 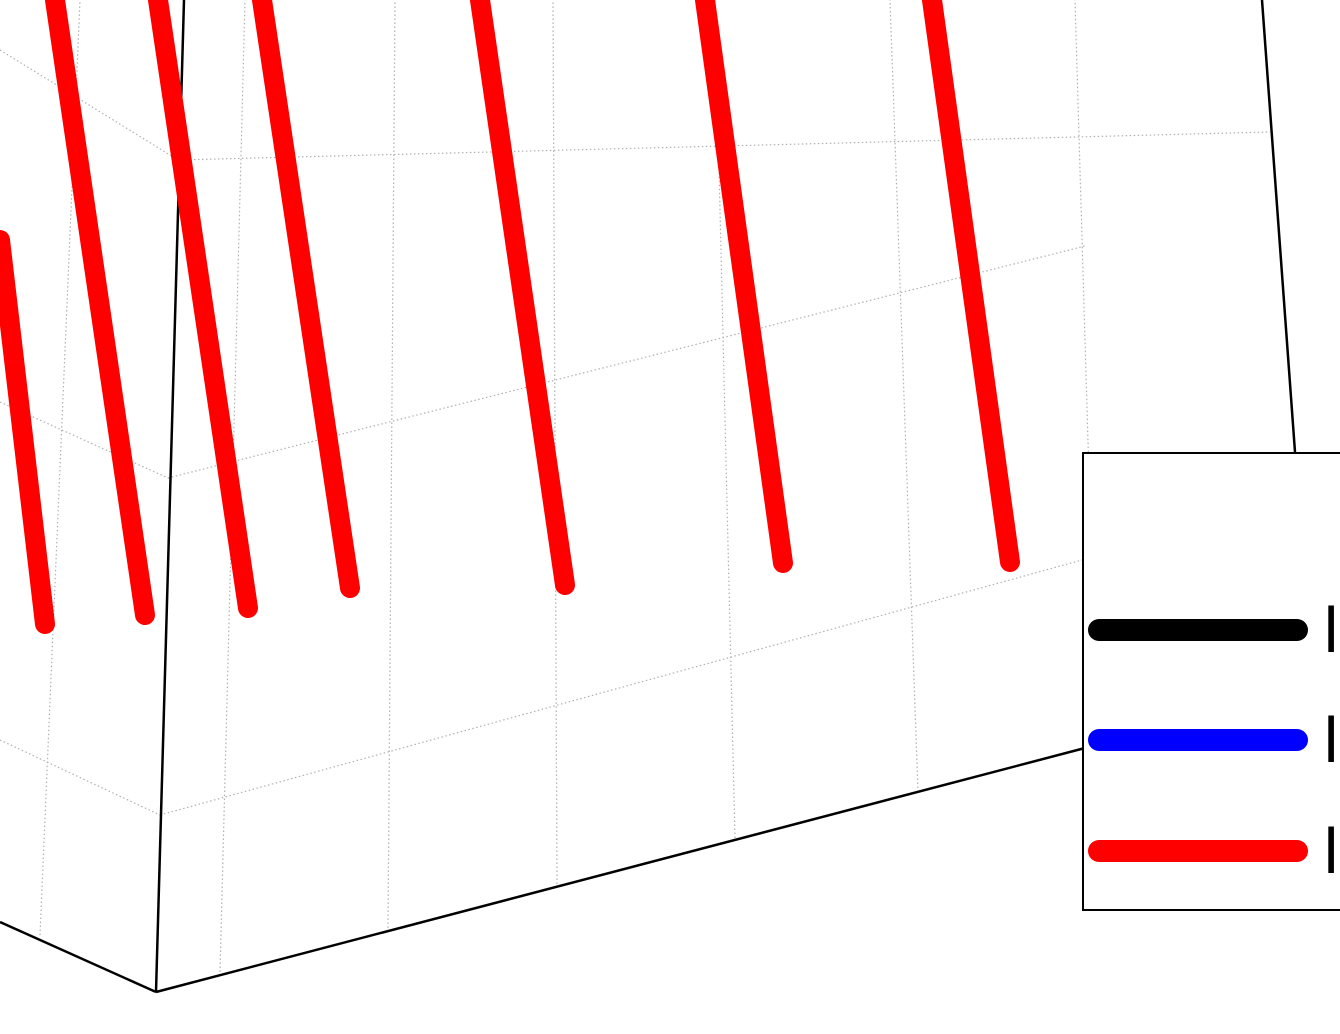 What do you see at coordinates (1211, 681) in the screenshot?
I see `legend: l l l` at bounding box center [1211, 681].